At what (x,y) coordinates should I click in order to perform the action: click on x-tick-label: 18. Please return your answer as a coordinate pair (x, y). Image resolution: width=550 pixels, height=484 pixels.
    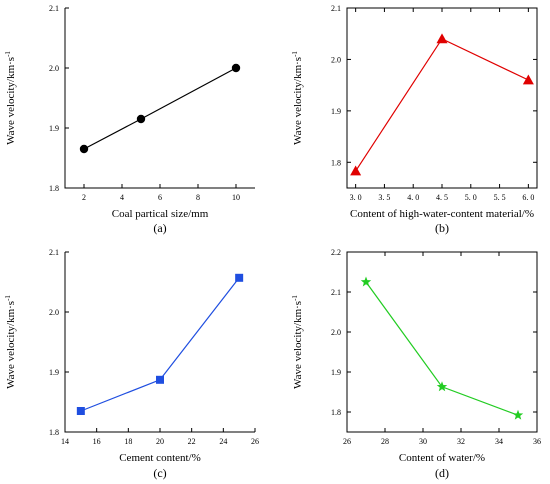
    Looking at the image, I should click on (128, 441).